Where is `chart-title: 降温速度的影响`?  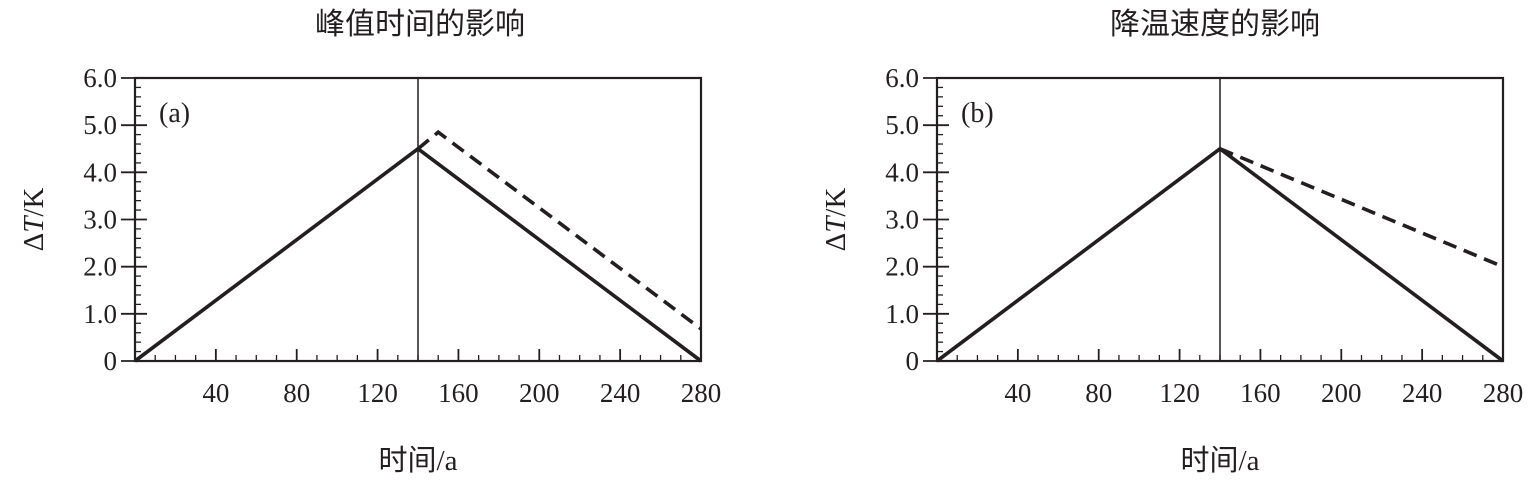 chart-title: 降温速度的影响 is located at coordinates (1215, 24).